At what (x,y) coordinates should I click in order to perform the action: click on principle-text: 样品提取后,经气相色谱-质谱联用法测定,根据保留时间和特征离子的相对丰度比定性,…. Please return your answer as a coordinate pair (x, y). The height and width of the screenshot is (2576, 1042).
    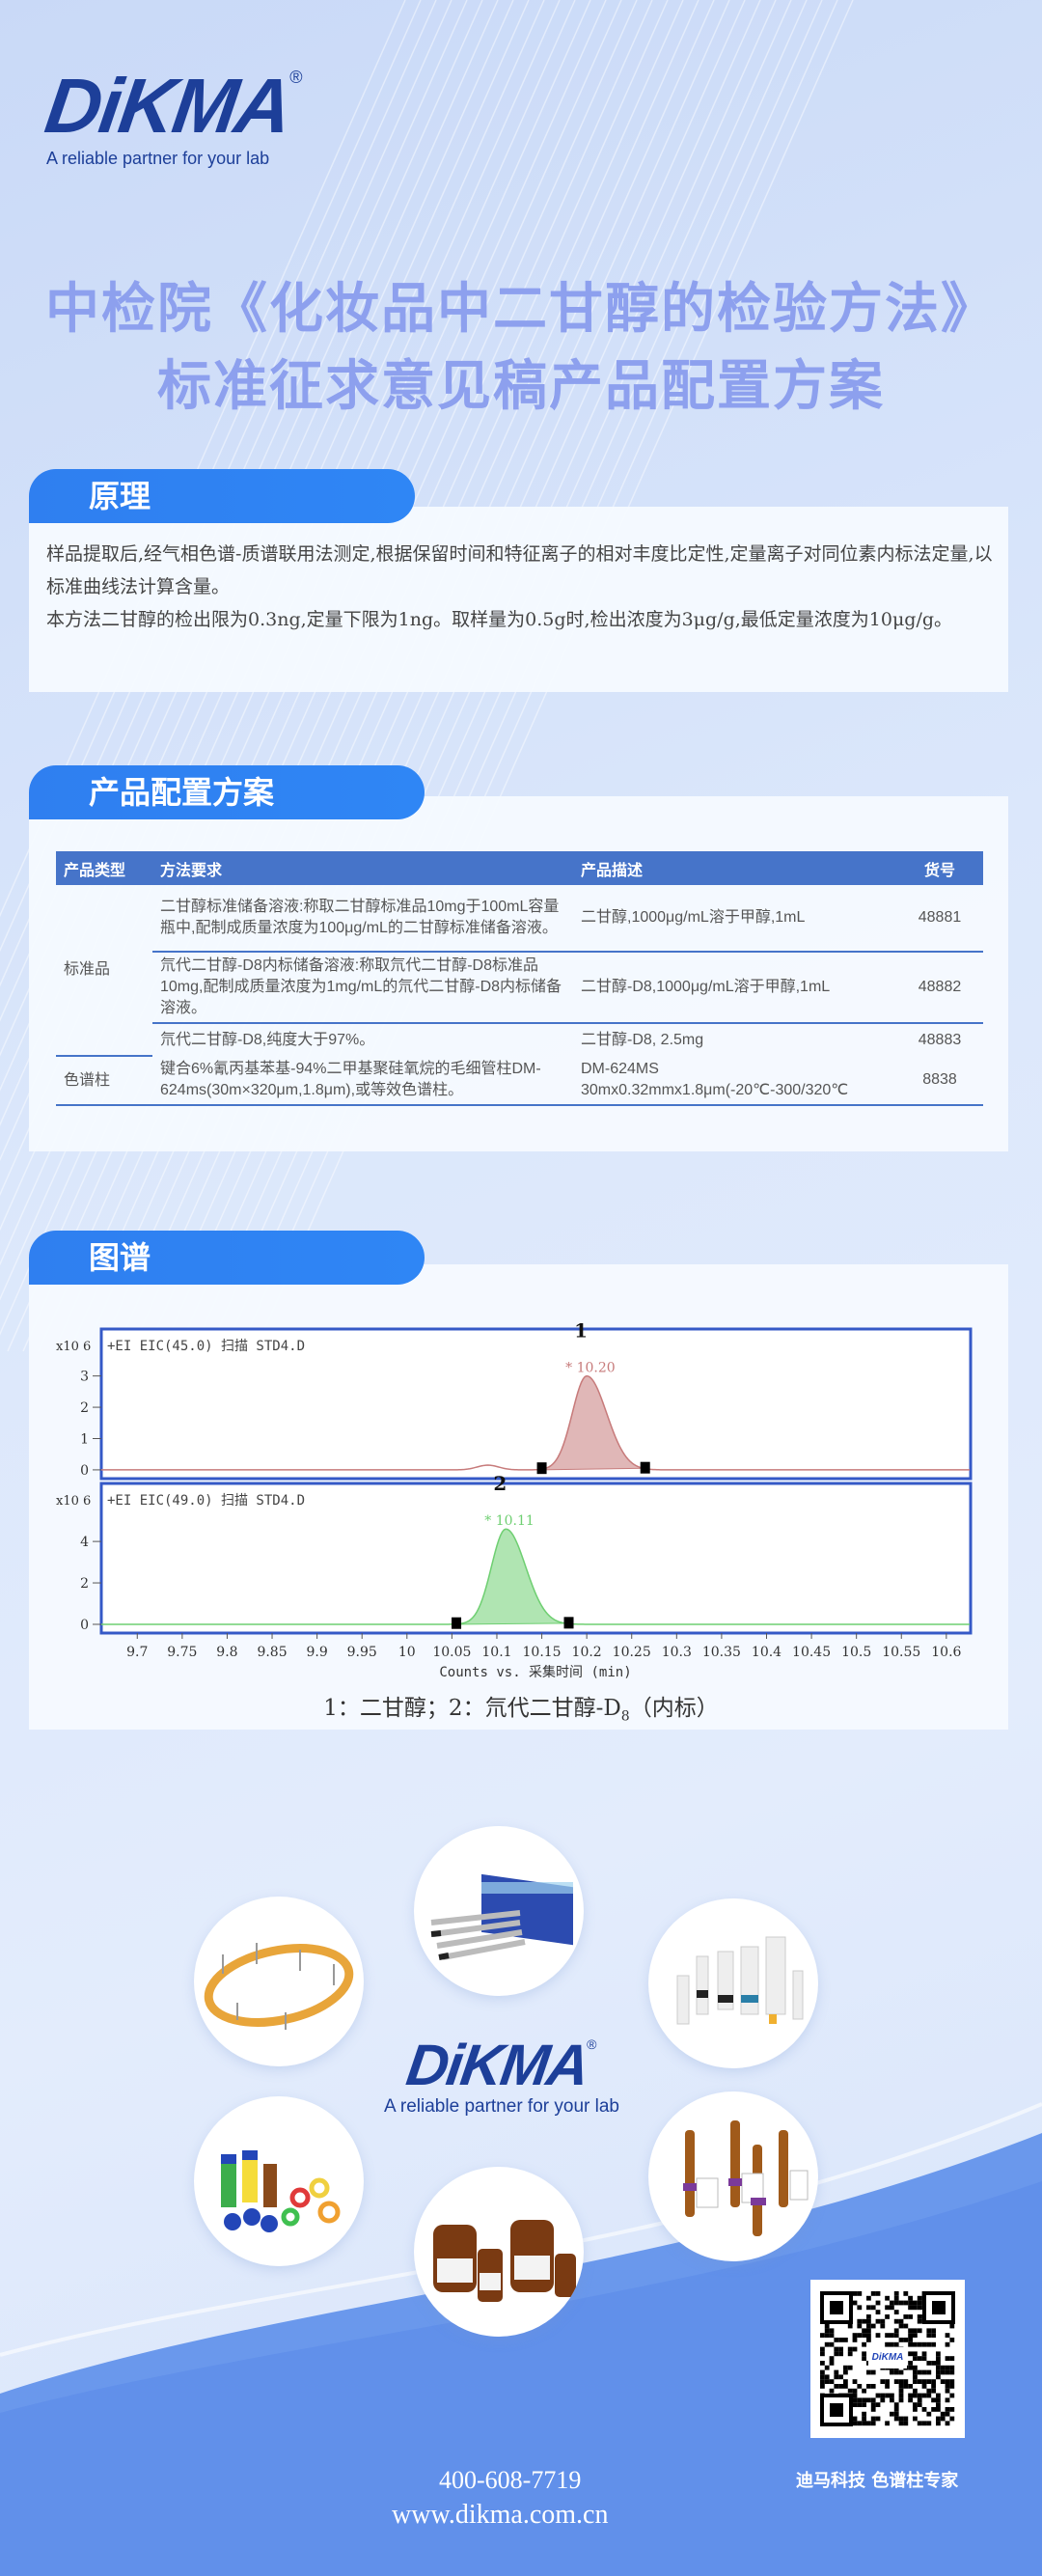
    Looking at the image, I should click on (519, 586).